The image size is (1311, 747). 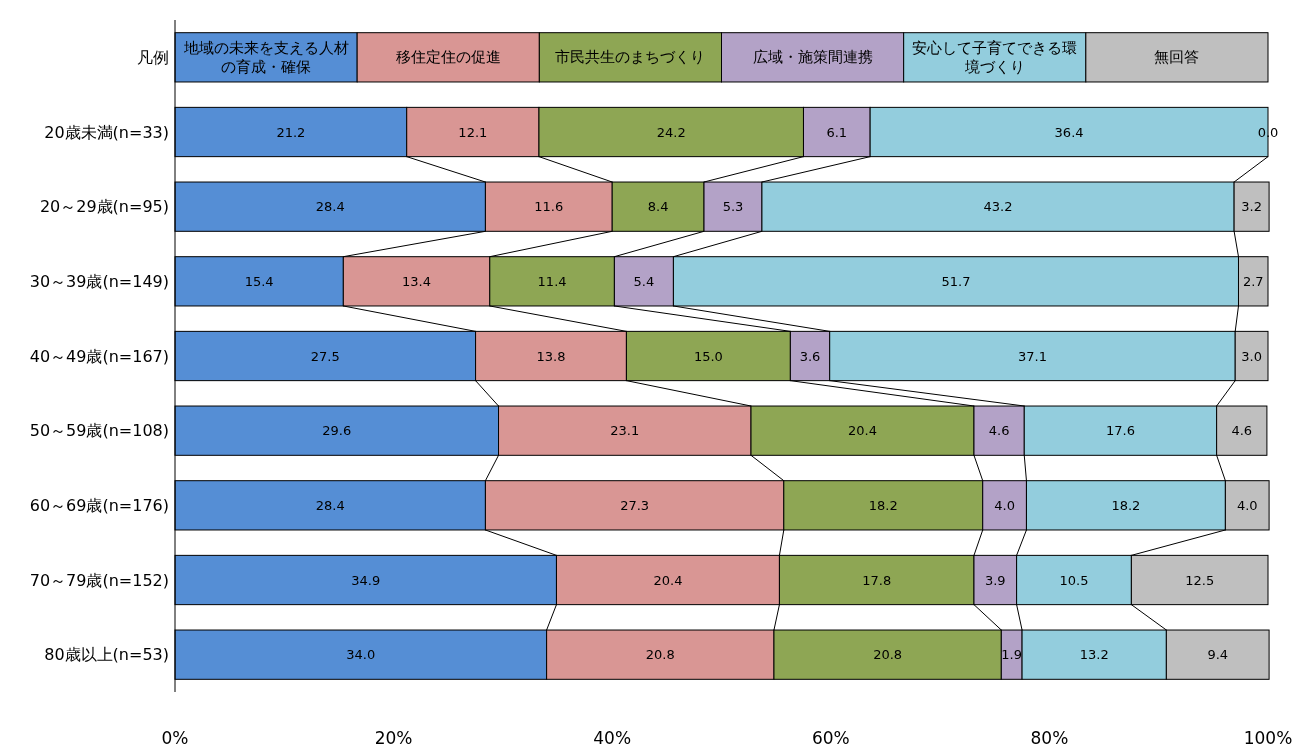 What do you see at coordinates (1200, 580) in the screenshot?
I see `data-label: 12.5` at bounding box center [1200, 580].